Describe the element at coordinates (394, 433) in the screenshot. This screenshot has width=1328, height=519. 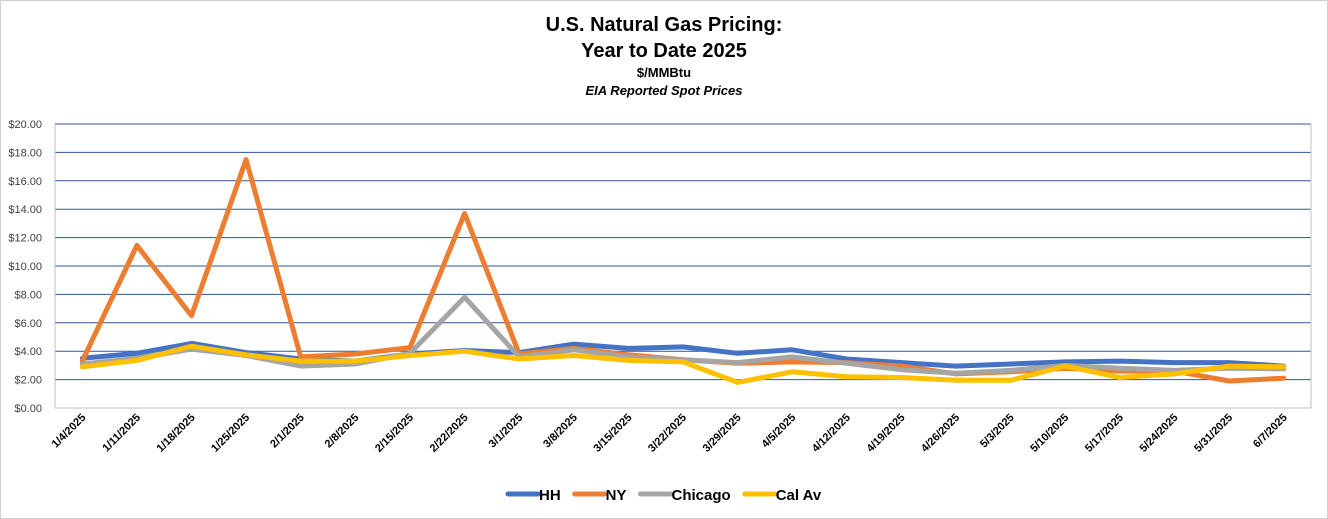
I see `x-tick-label: 2/15/2025` at that location.